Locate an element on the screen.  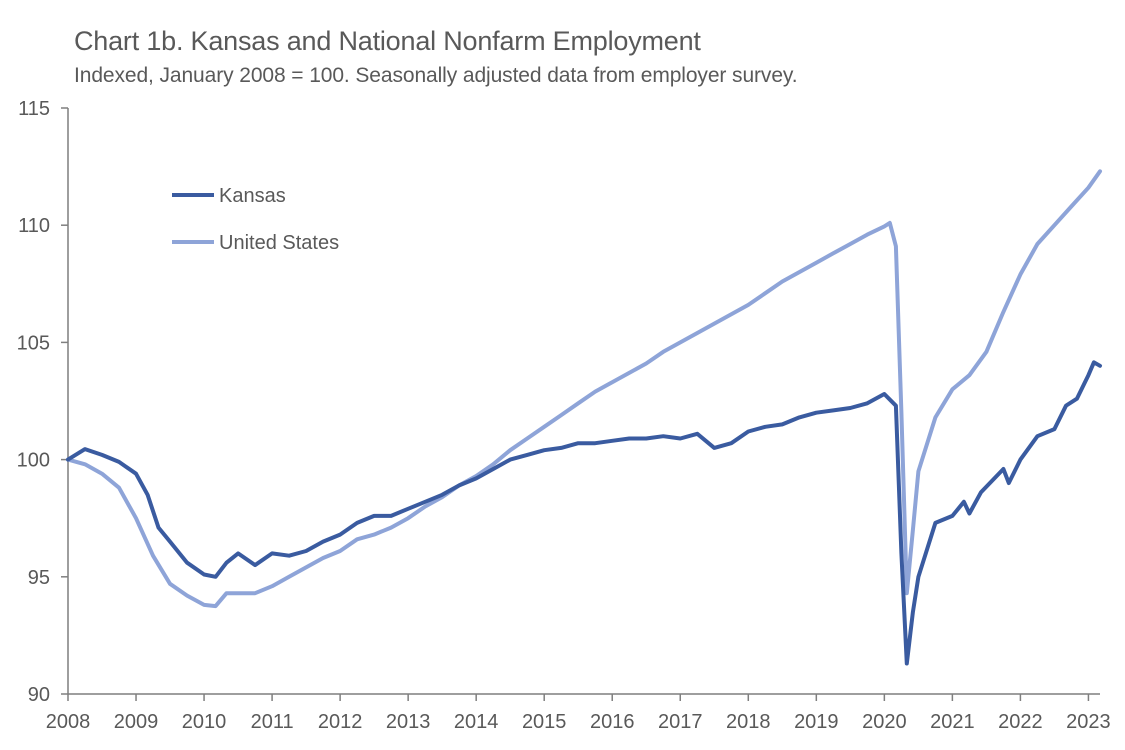
x-tick-label: 2019 is located at coordinates (816, 722).